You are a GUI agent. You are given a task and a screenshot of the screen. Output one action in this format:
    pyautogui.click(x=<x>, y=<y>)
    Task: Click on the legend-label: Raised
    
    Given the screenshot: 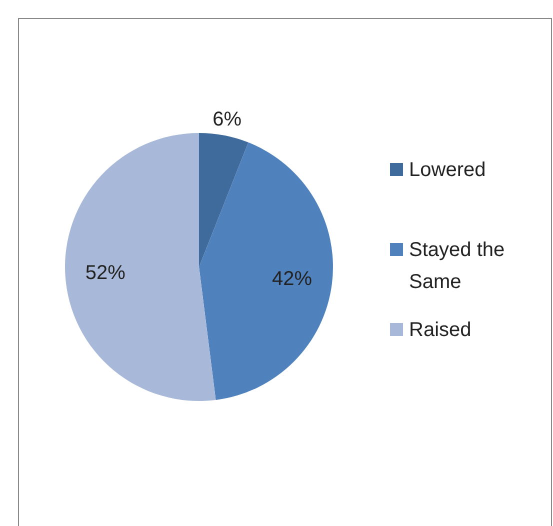 What is the action you would take?
    pyautogui.click(x=440, y=330)
    